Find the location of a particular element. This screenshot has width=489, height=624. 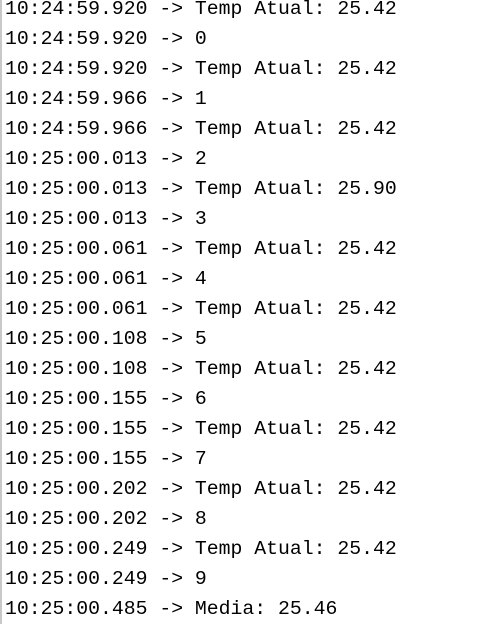

output-line: 10:25:00.155 -> Temp Atual: 25.42 is located at coordinates (201, 429).